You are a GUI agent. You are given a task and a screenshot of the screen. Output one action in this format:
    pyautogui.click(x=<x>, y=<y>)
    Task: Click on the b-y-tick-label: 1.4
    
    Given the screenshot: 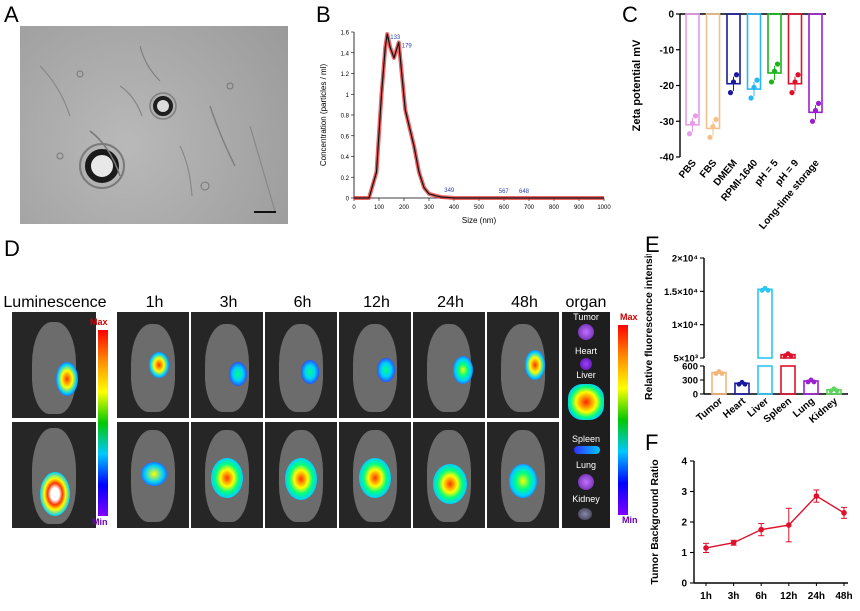 What is the action you would take?
    pyautogui.click(x=345, y=54)
    